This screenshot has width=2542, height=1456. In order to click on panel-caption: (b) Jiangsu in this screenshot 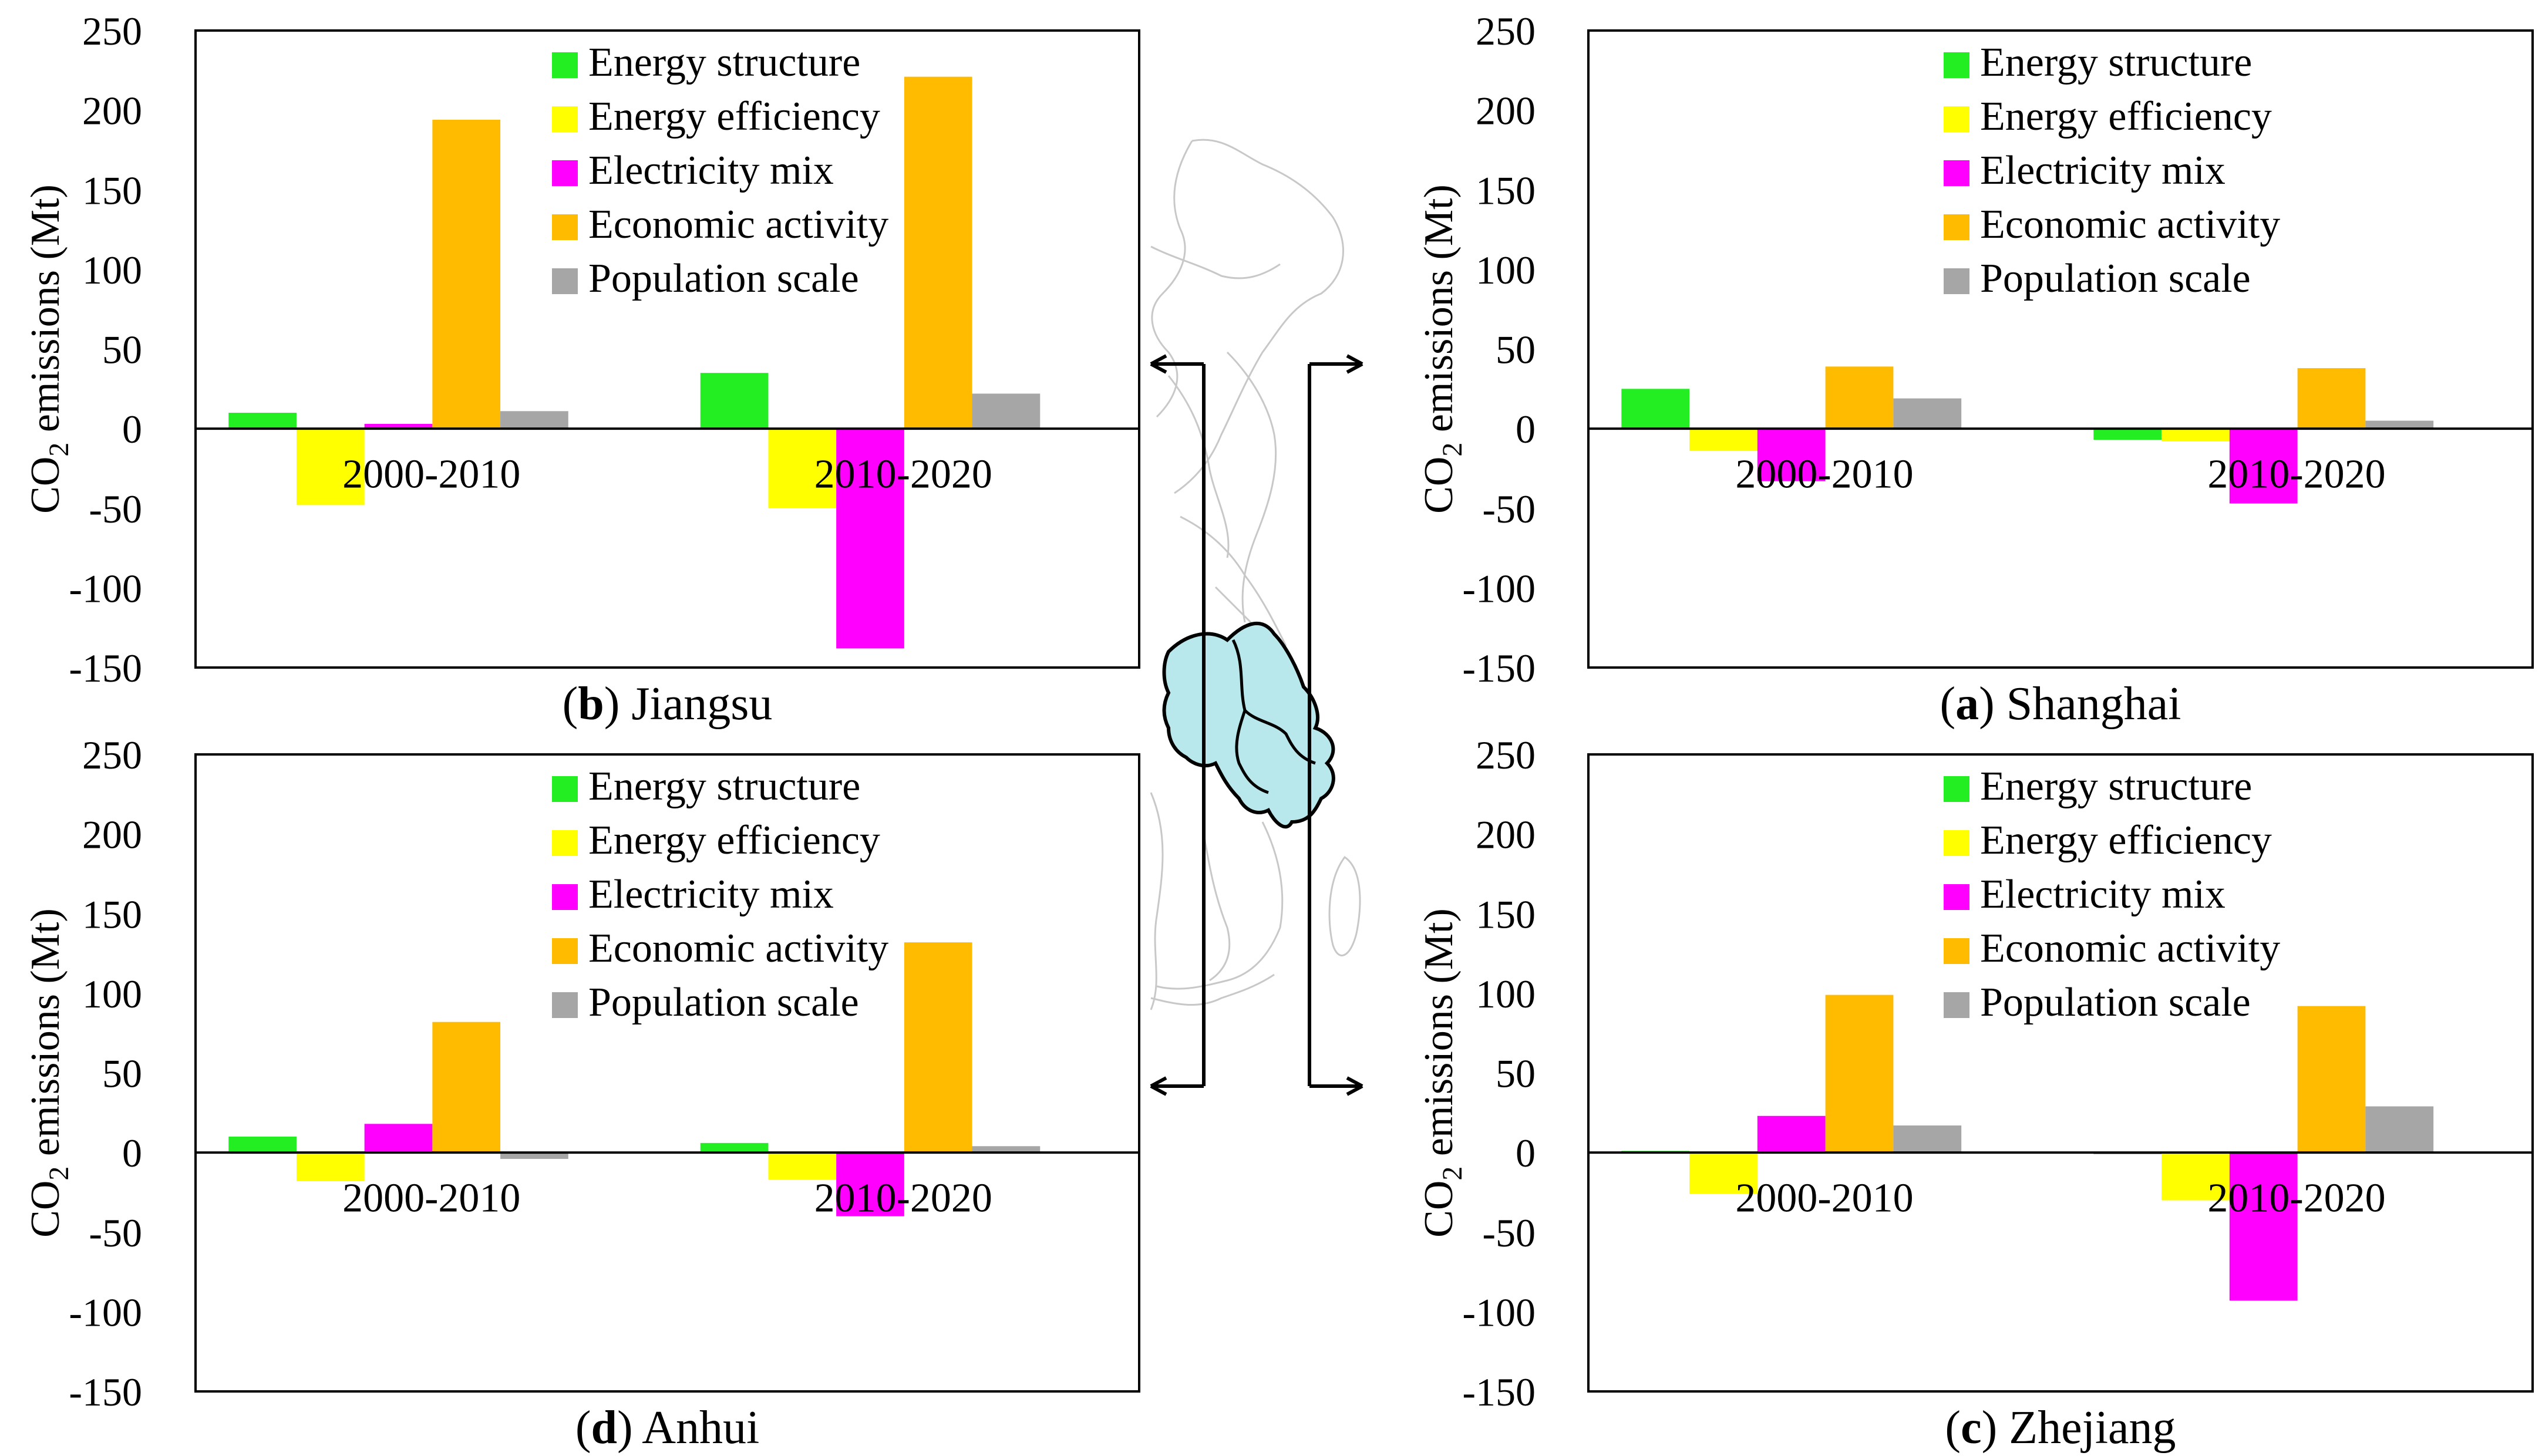, I will do `click(668, 704)`.